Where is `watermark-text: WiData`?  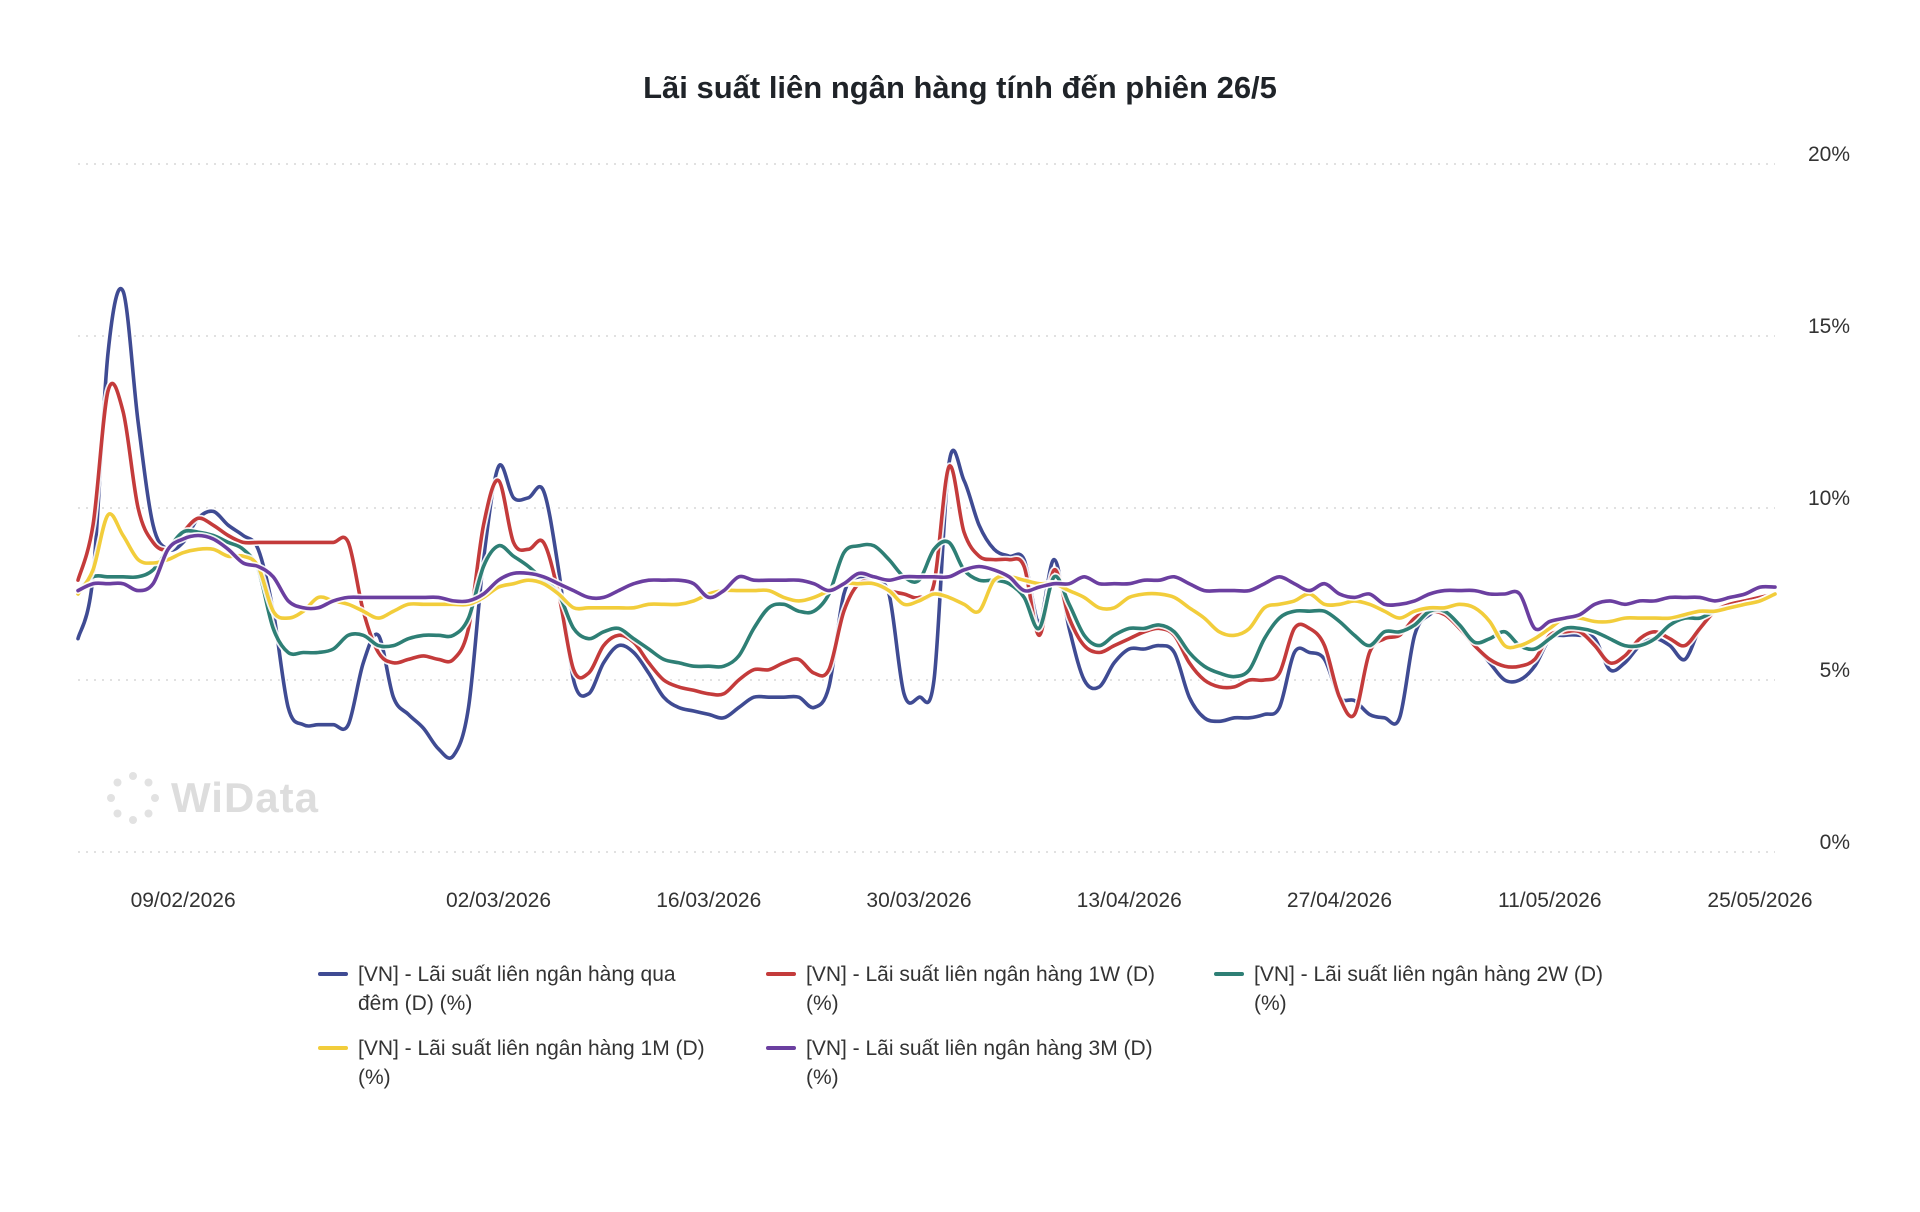 watermark-text: WiData is located at coordinates (245, 797).